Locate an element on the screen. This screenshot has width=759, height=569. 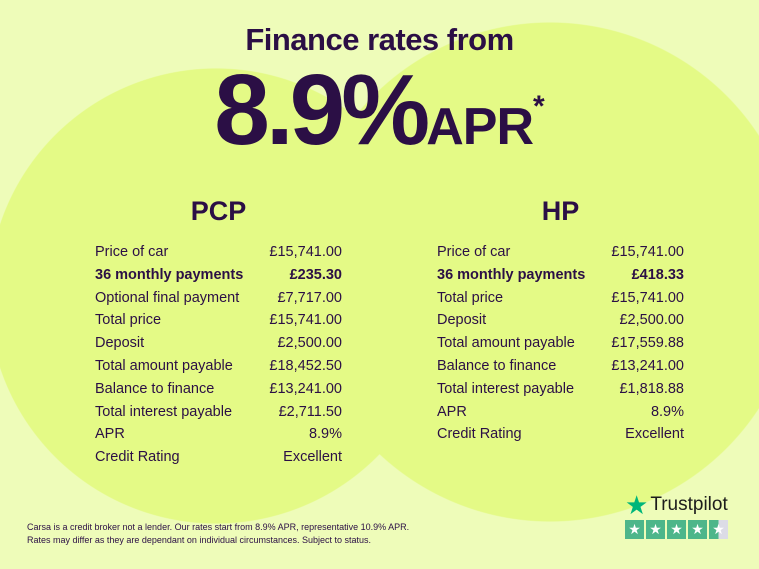
table-row: Total amount payable £18,452.50 is located at coordinates (218, 366).